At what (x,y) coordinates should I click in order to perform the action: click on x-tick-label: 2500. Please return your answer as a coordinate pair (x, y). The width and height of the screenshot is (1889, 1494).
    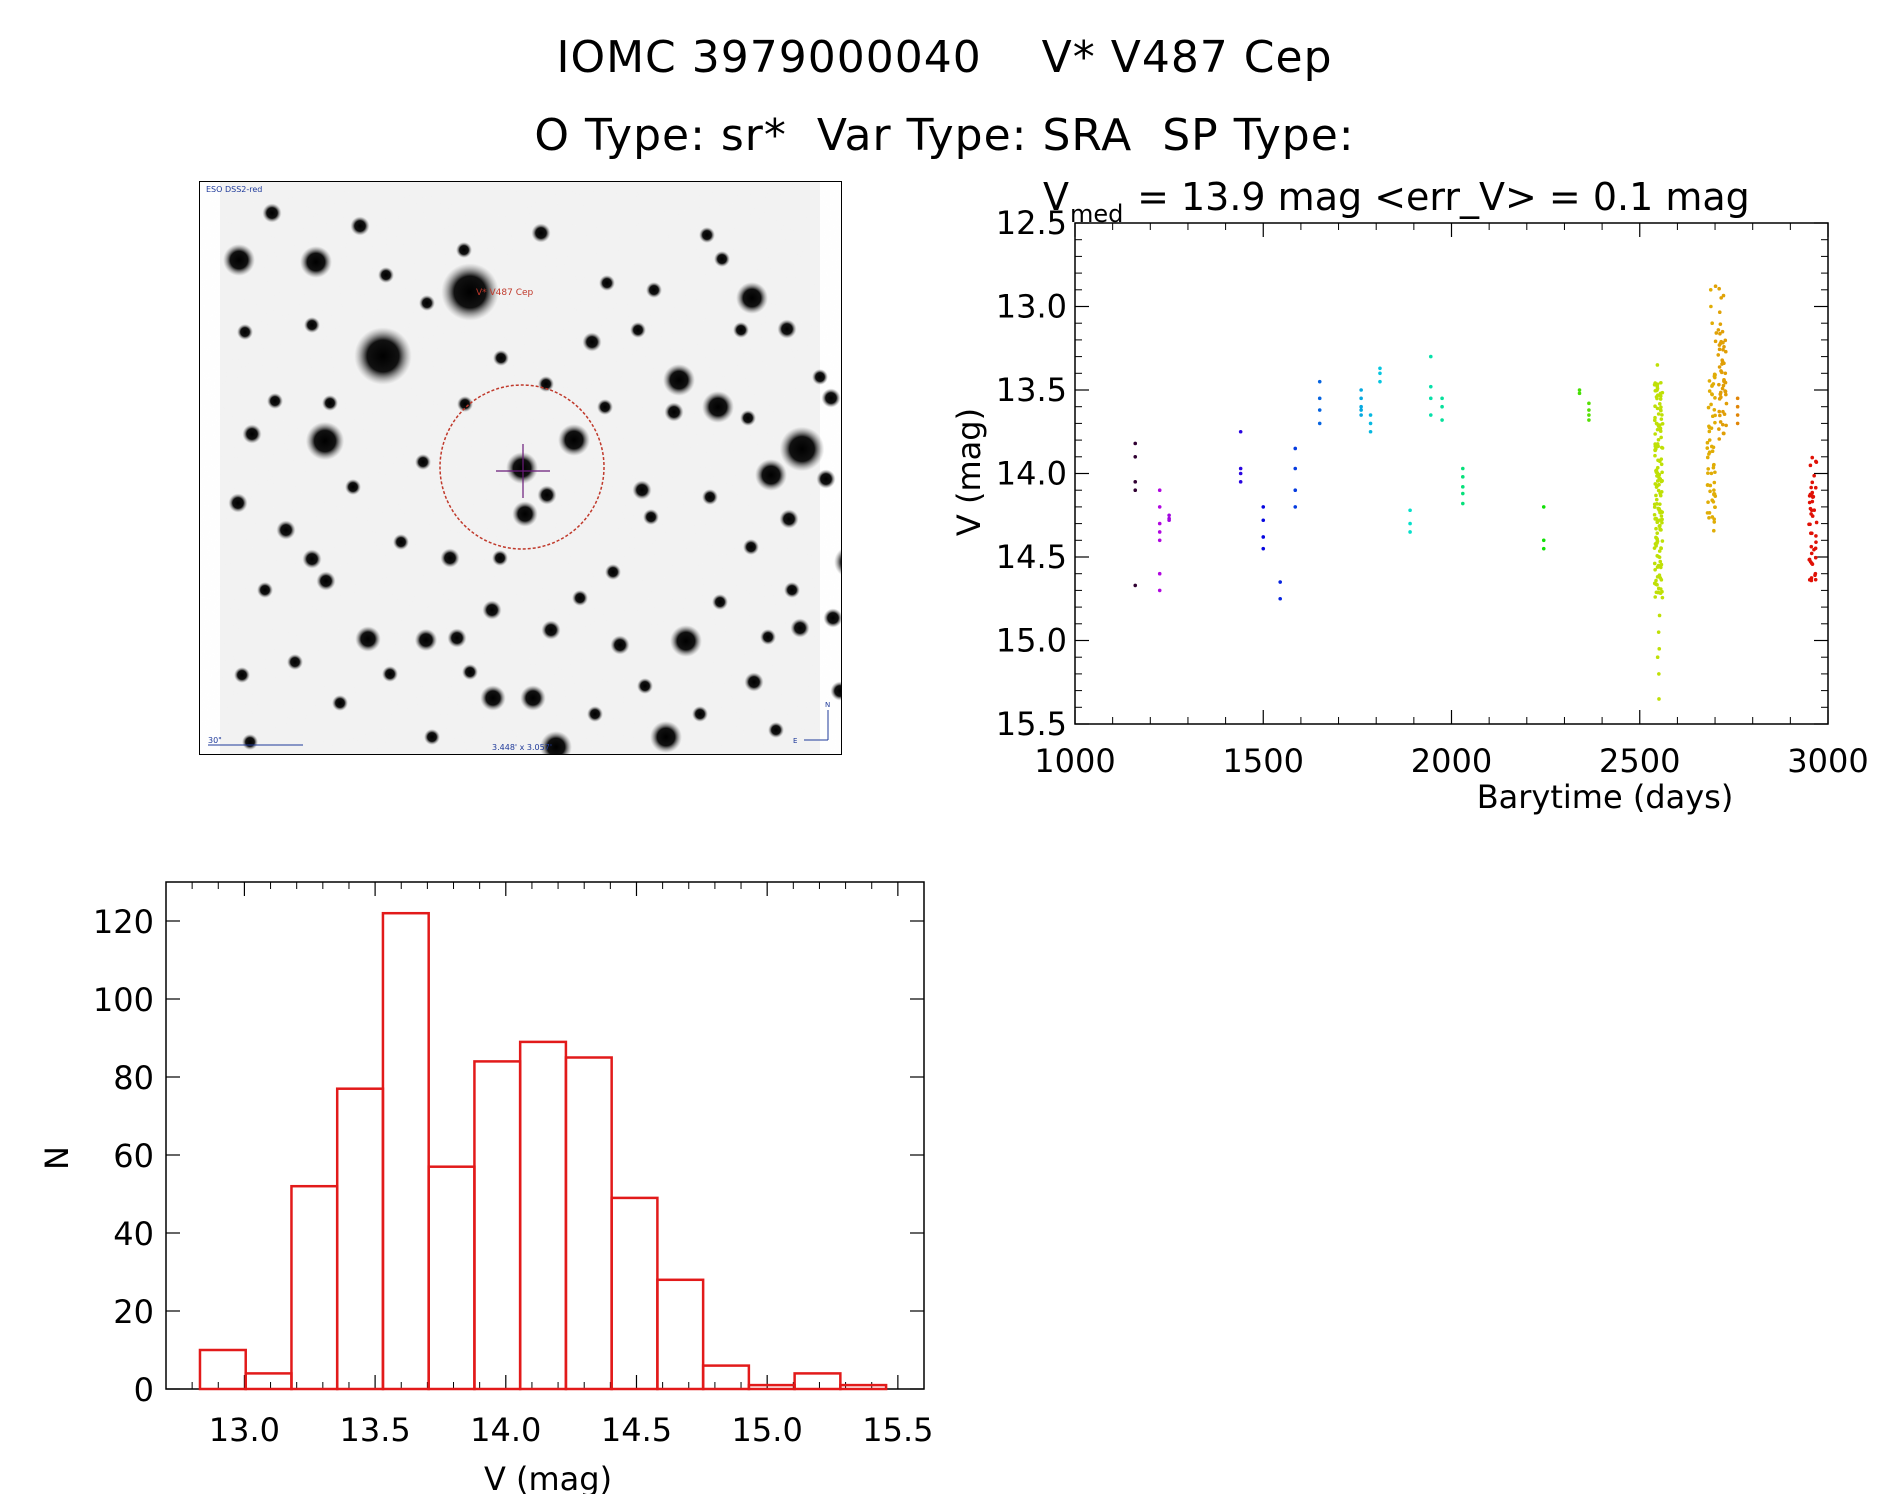
    Looking at the image, I should click on (1639, 761).